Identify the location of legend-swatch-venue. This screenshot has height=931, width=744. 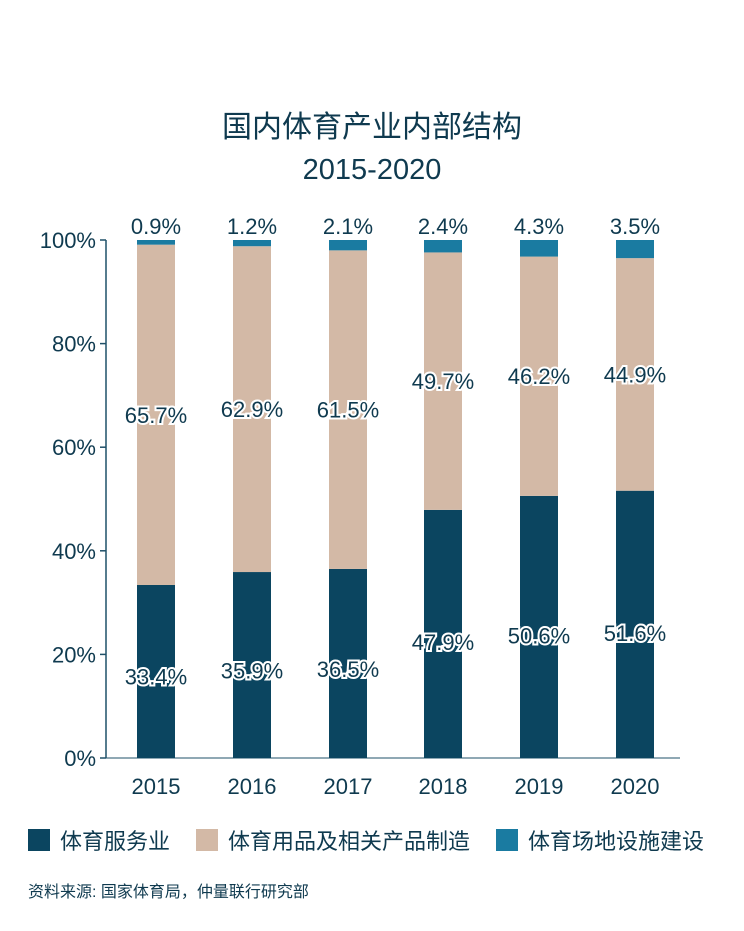
(507, 840).